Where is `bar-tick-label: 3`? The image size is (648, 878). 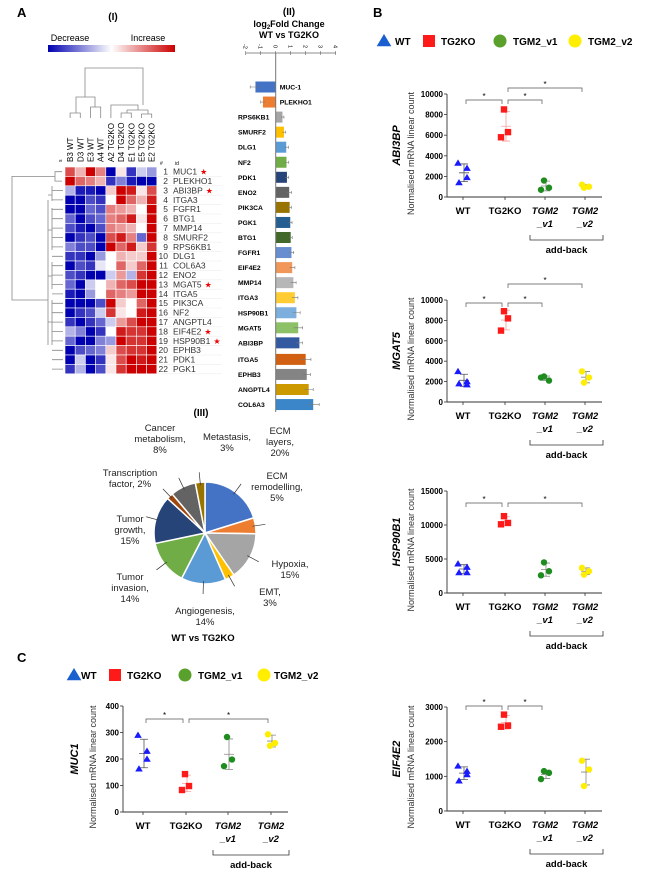 bar-tick-label: 3 is located at coordinates (320, 46).